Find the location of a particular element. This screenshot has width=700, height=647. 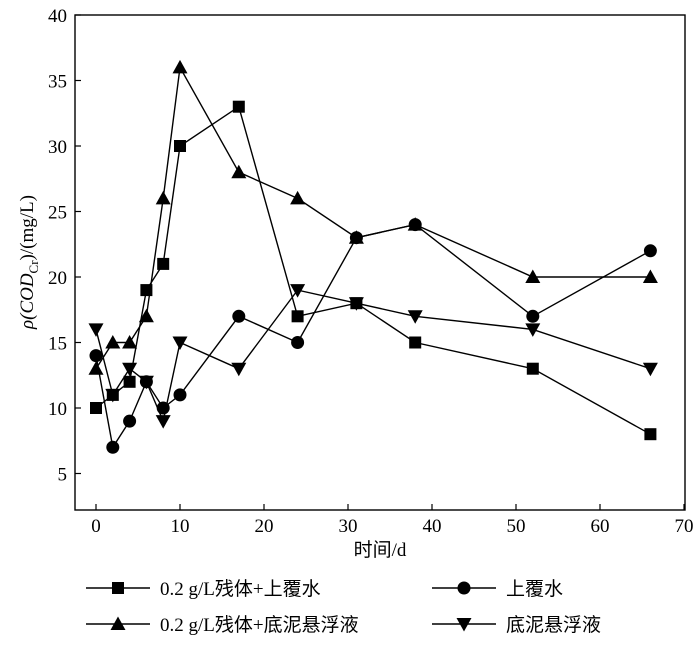

x-tick-label: 0 is located at coordinates (96, 526).